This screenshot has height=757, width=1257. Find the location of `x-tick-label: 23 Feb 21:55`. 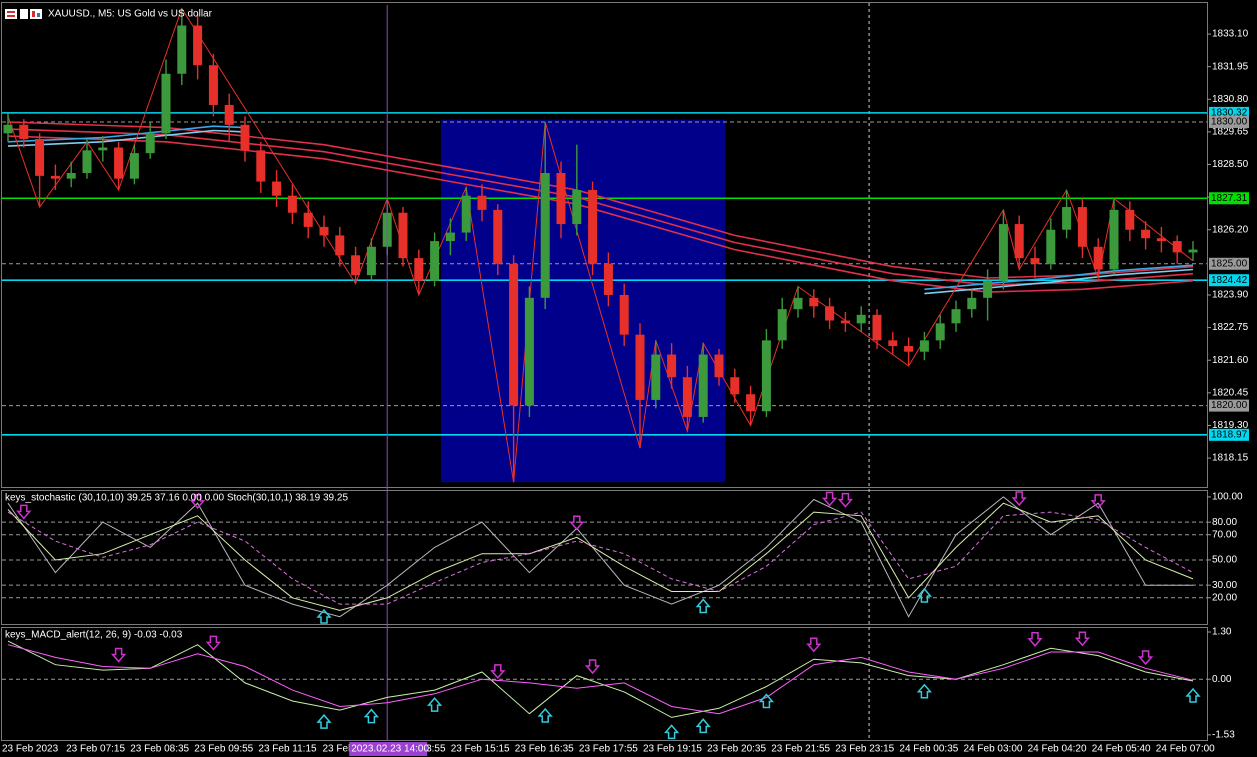

x-tick-label: 23 Feb 21:55 is located at coordinates (800, 749).